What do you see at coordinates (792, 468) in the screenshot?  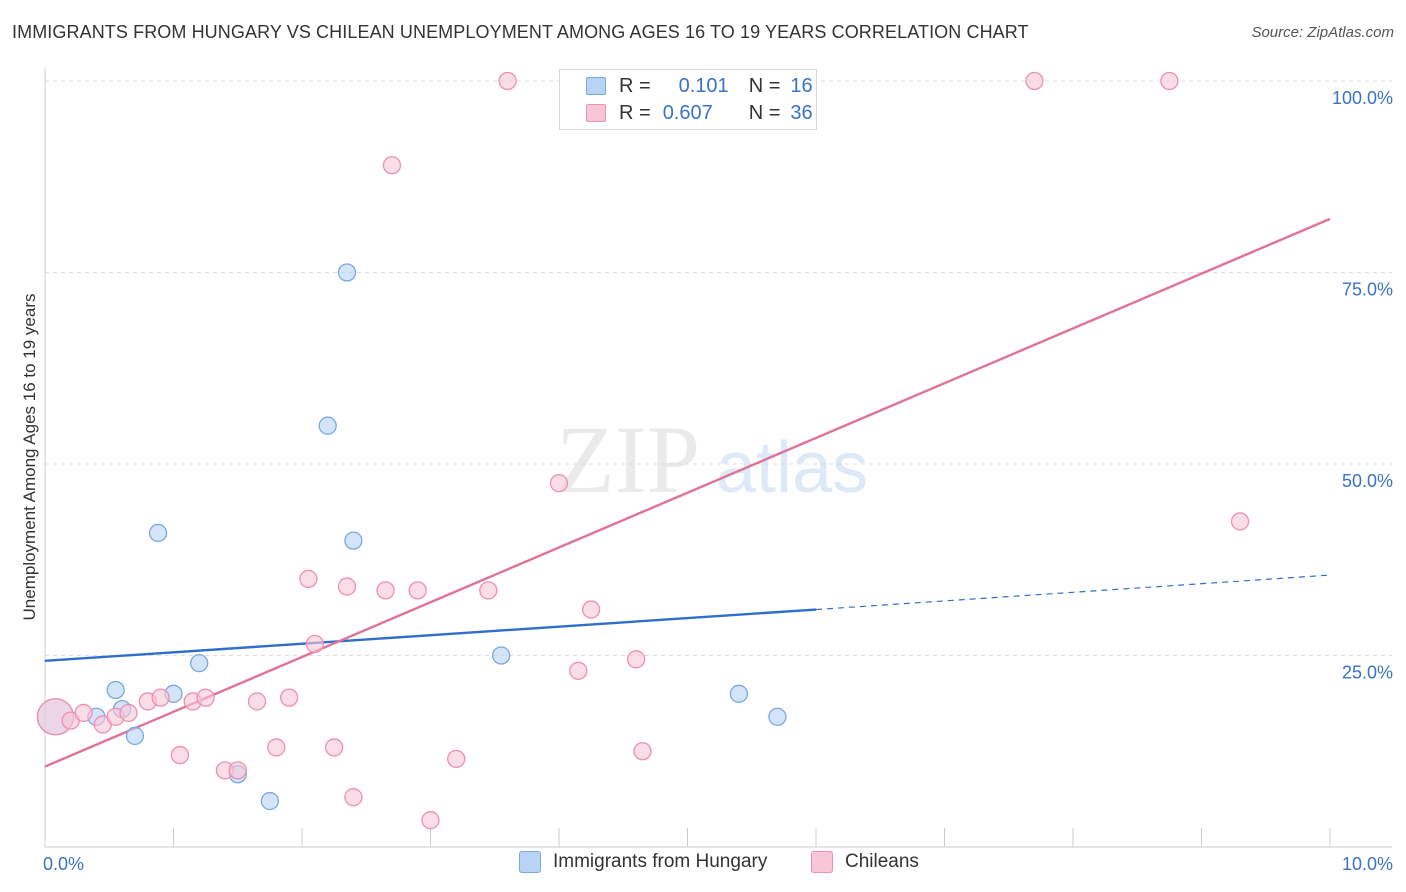 I see `watermark-atlas: atlas` at bounding box center [792, 468].